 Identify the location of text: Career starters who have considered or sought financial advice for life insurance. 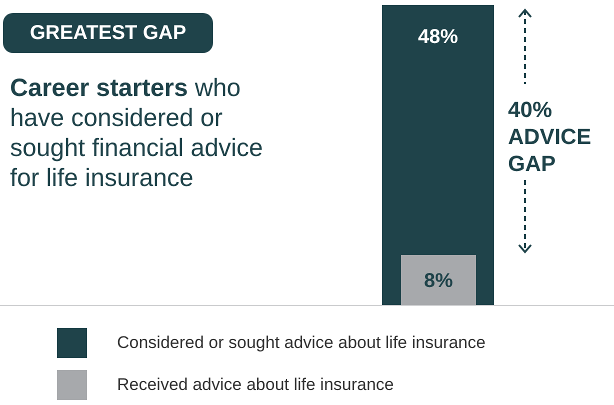
(137, 133).